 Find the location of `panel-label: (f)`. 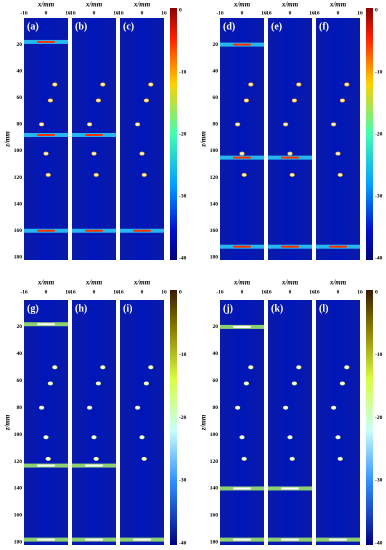

panel-label: (f) is located at coordinates (324, 26).